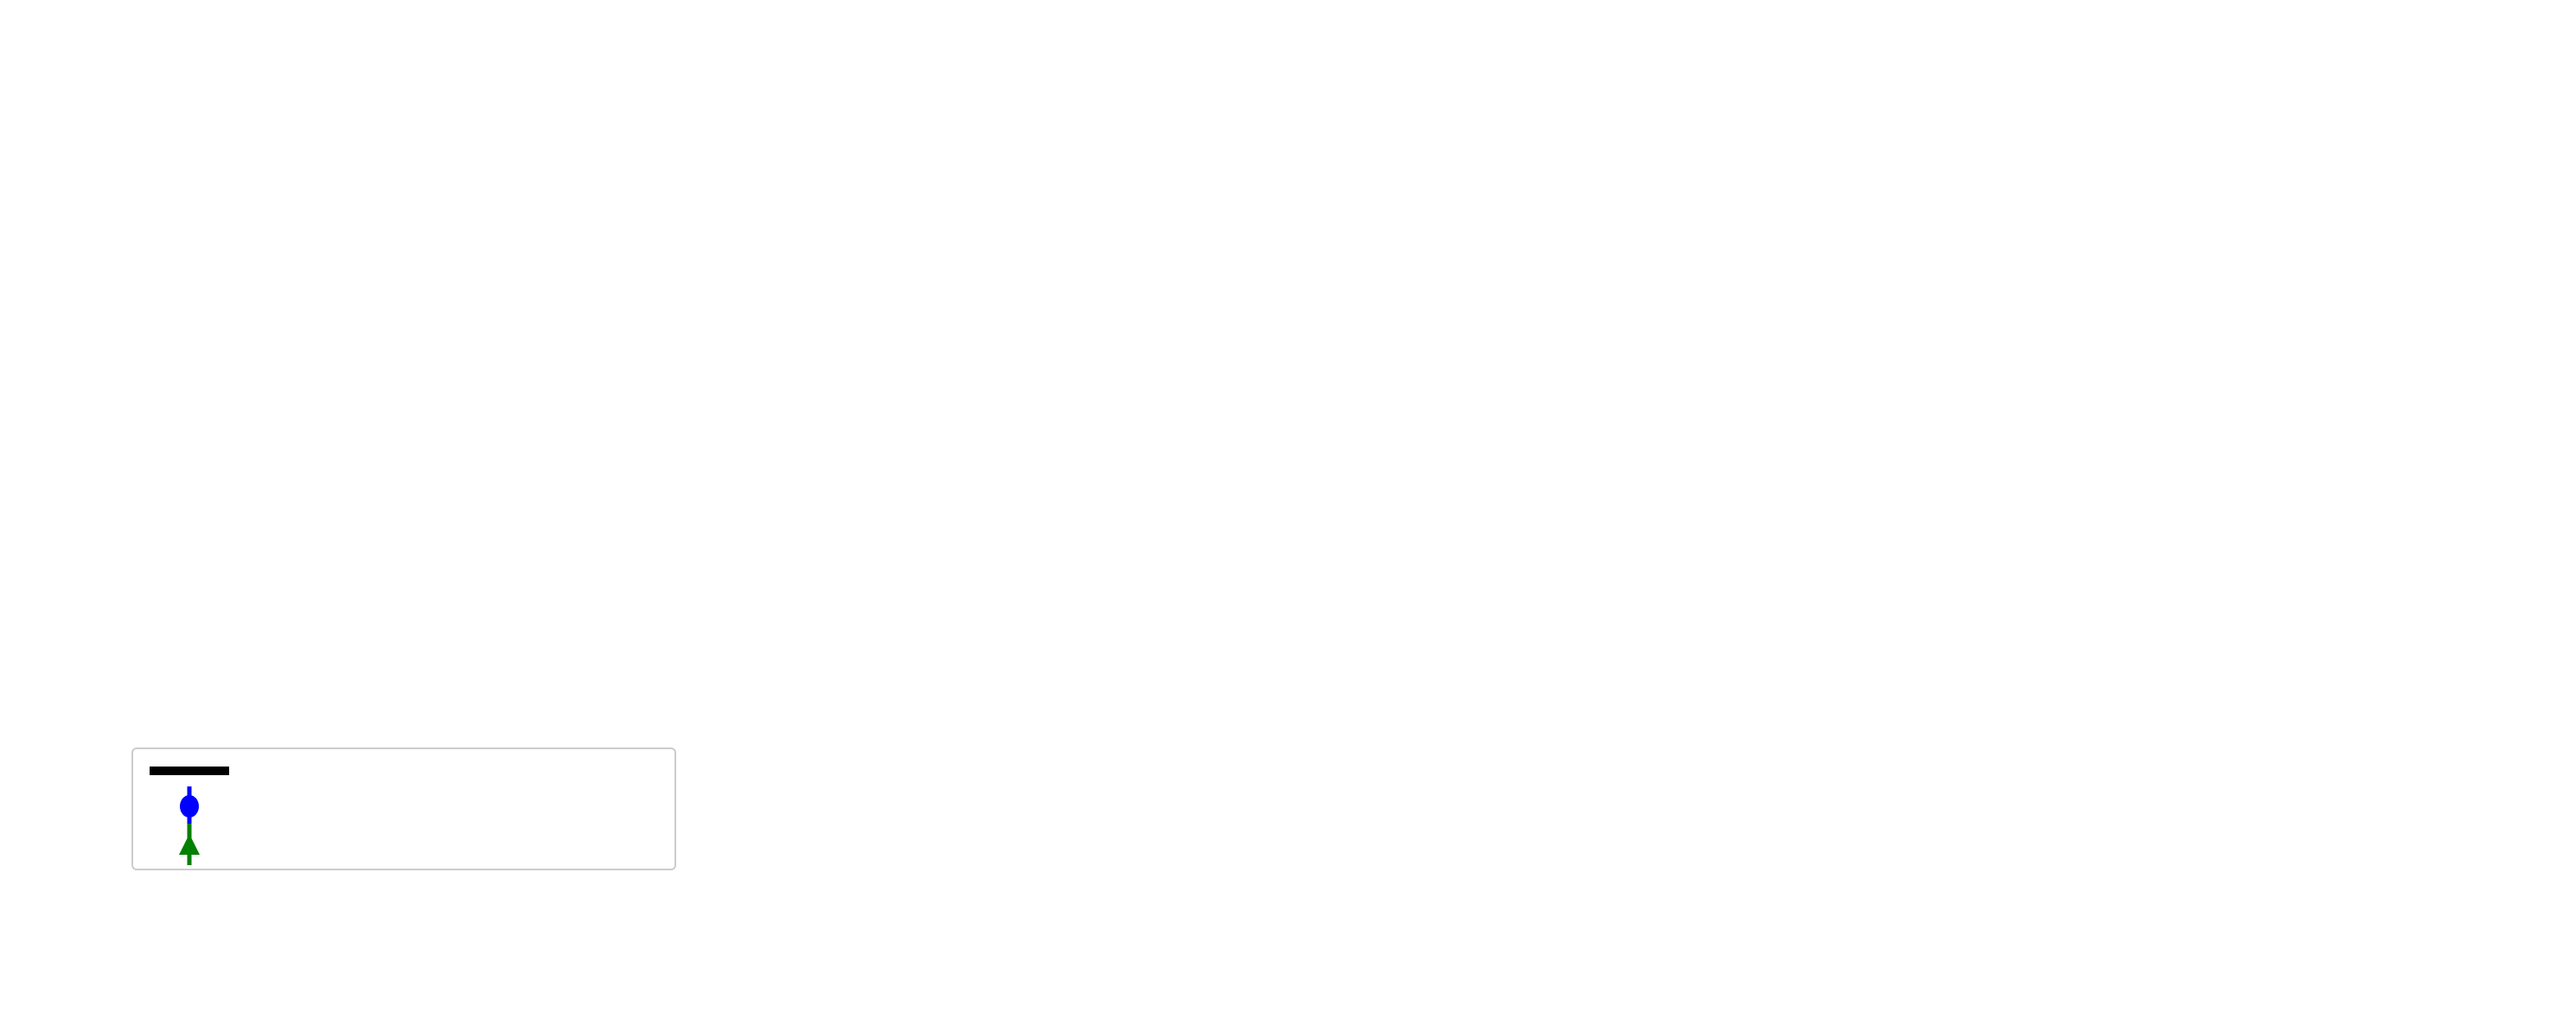 The image size is (2576, 1020). Describe the element at coordinates (404, 770) in the screenshot. I see `legend-item-series` at that location.